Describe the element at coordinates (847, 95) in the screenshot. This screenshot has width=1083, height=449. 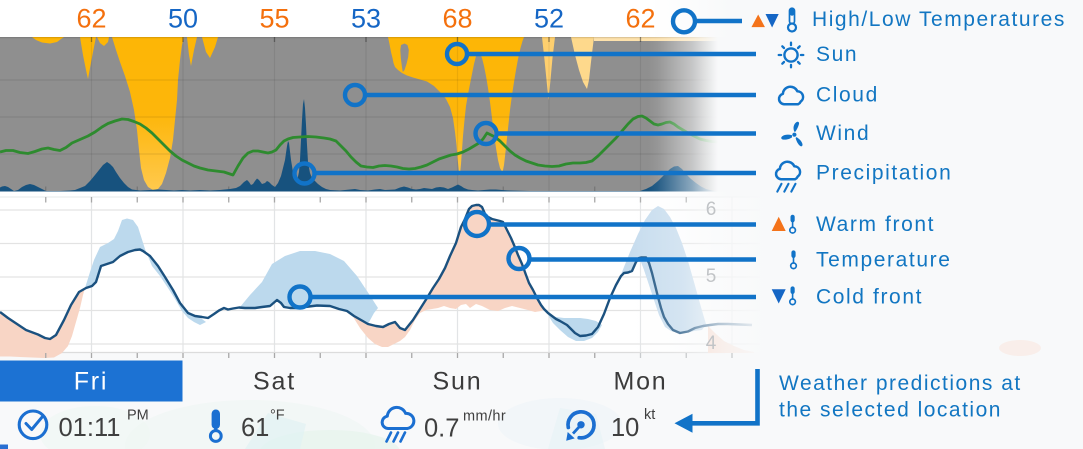
I see `svg-text: Cloud` at that location.